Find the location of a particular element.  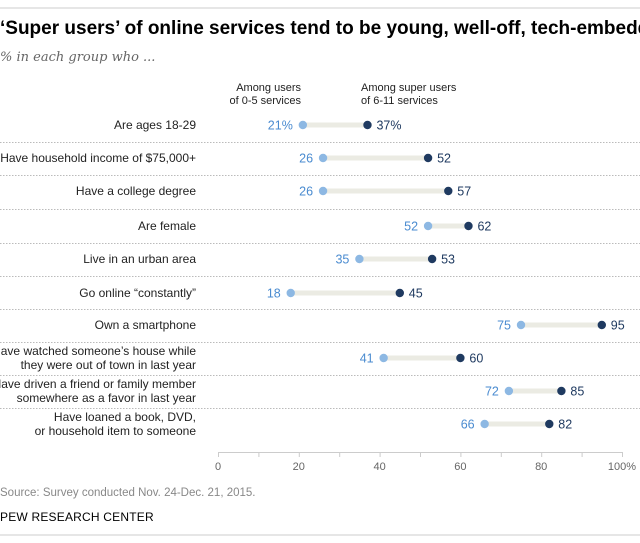

row-label: Have watched someone’s house while is located at coordinates (98, 351).